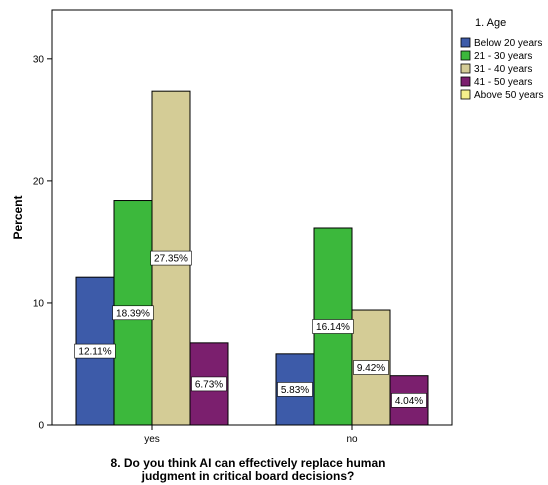  Describe the element at coordinates (39, 59) in the screenshot. I see `y-tick-label: 30` at that location.